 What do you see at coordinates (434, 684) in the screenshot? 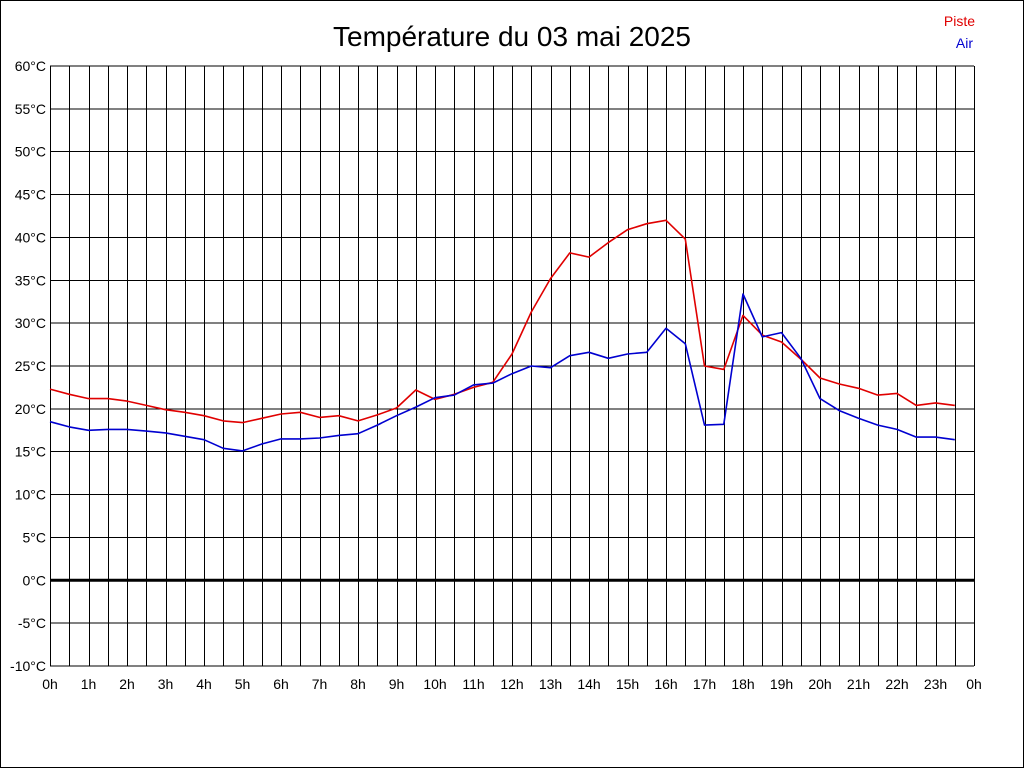
I see `x-tick-label: 10h` at bounding box center [434, 684].